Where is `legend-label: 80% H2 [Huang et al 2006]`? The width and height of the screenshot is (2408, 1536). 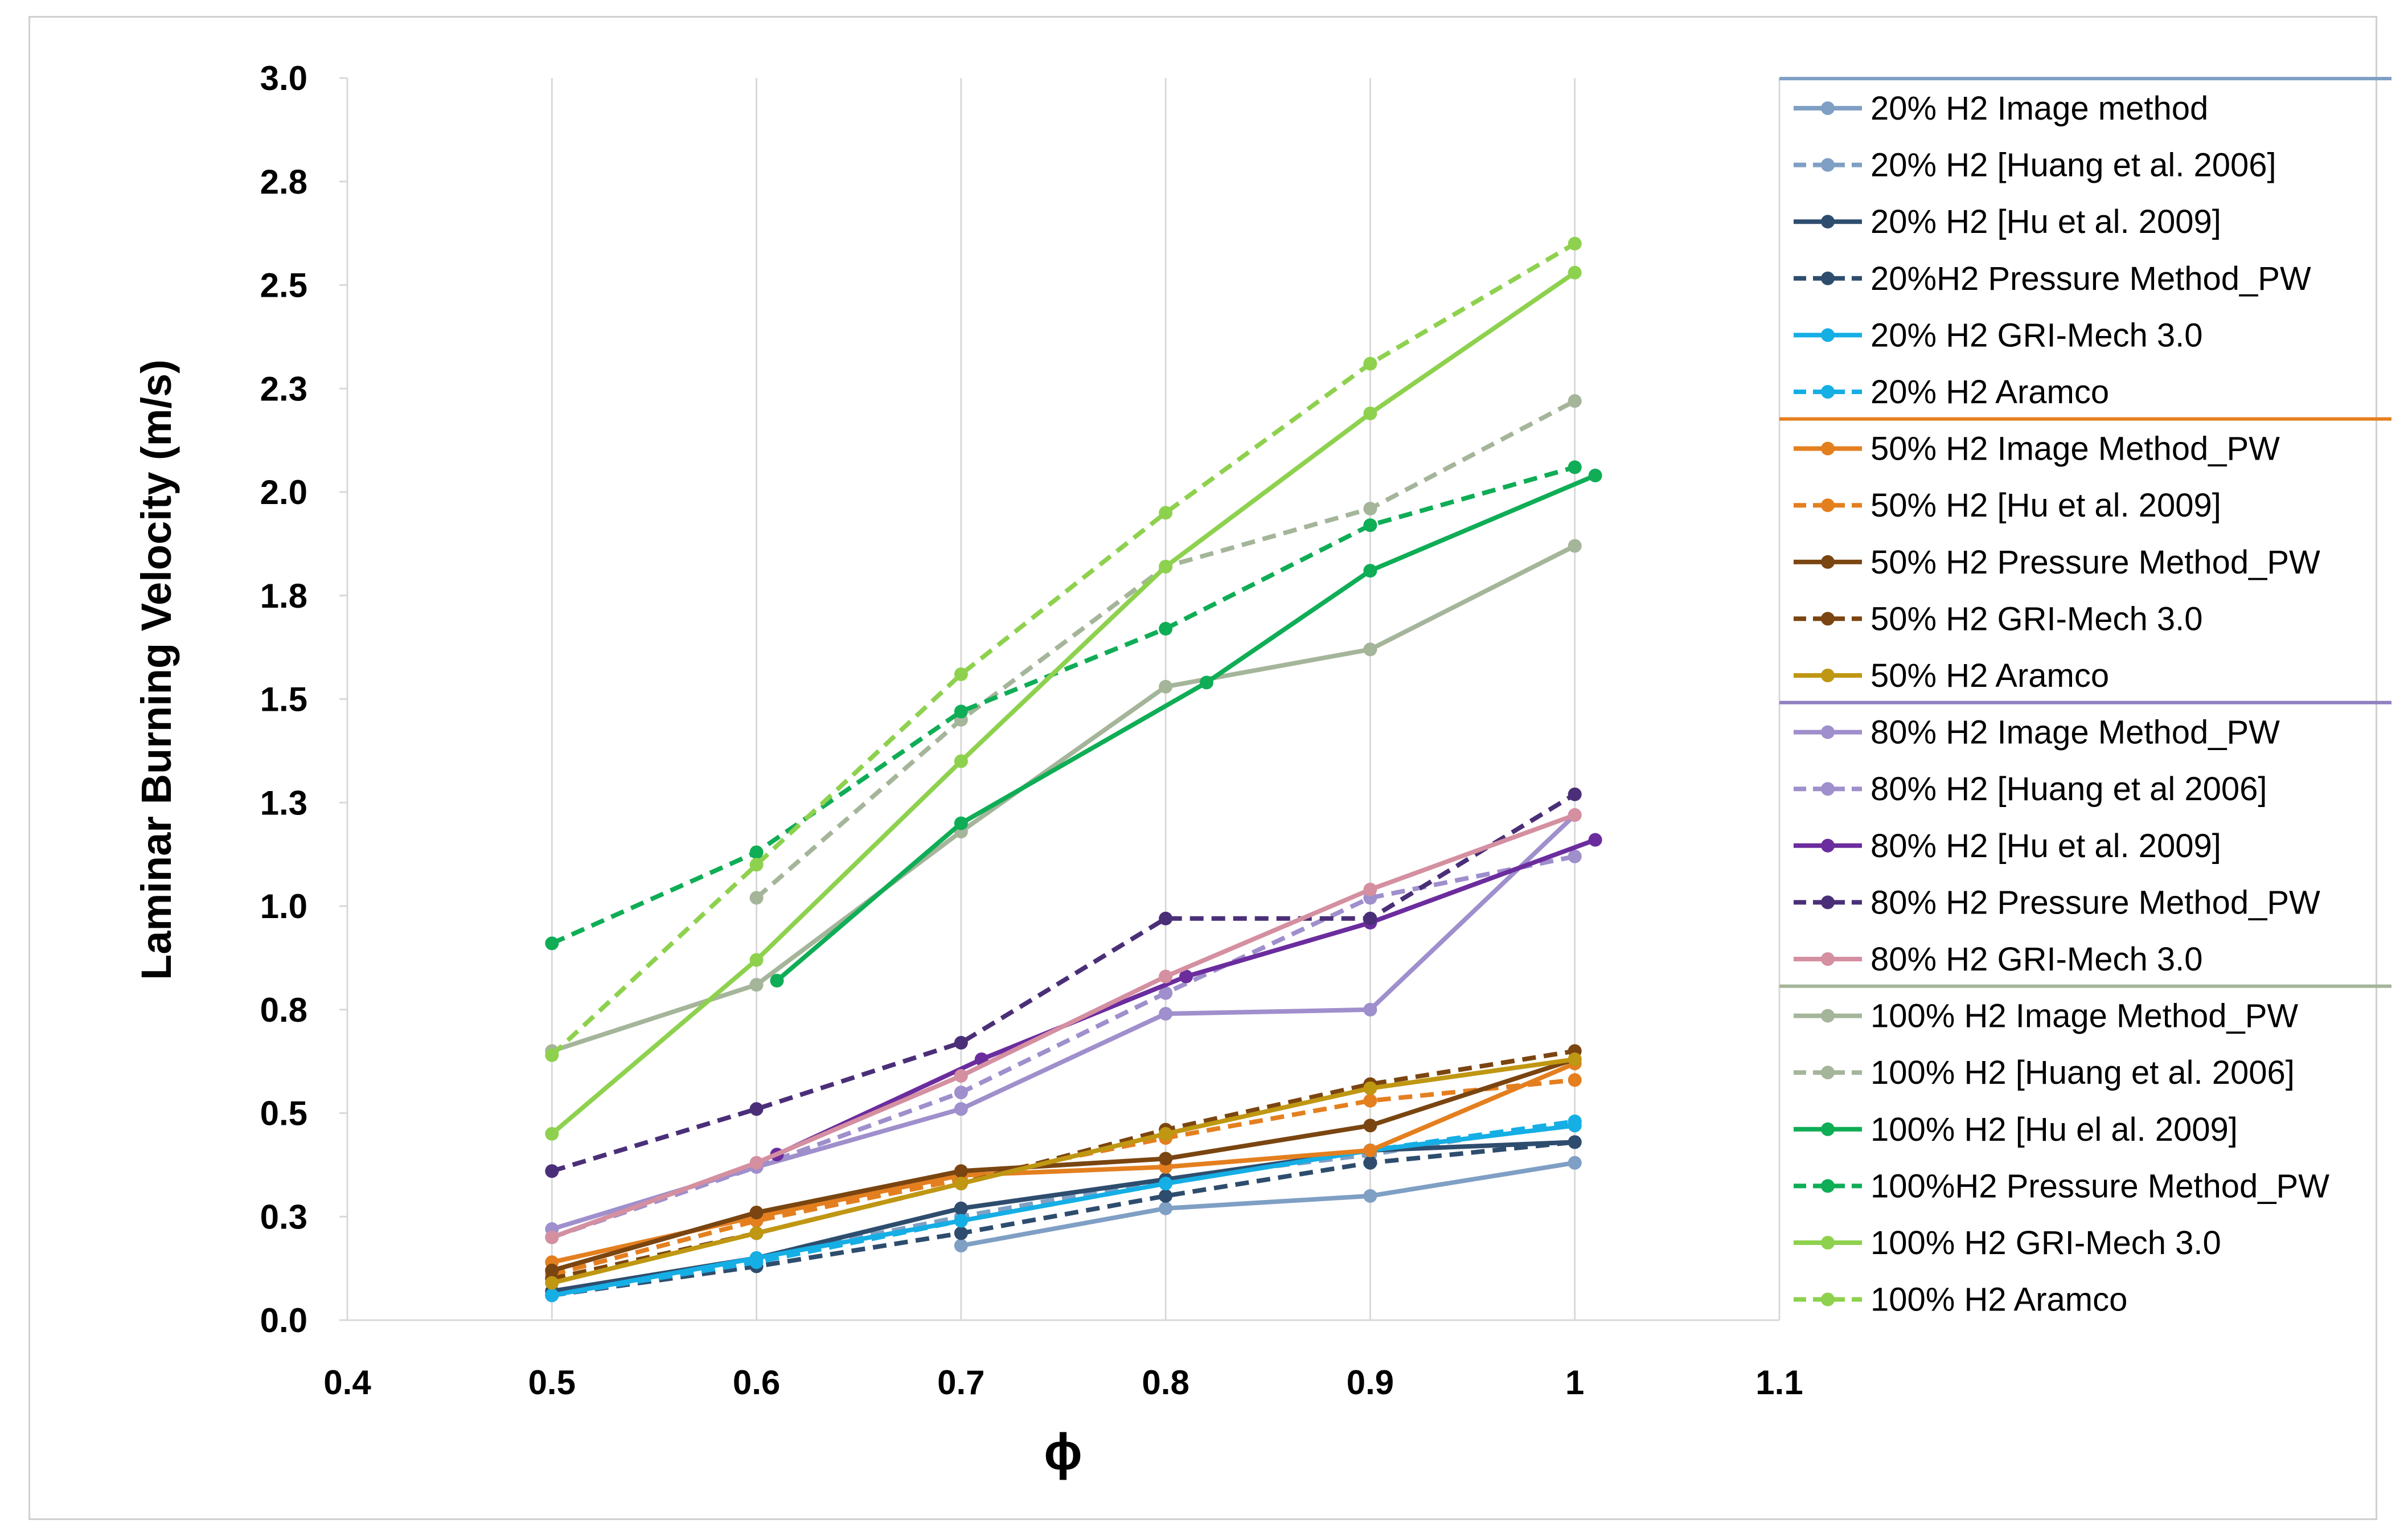 legend-label: 80% H2 [Huang et al 2006] is located at coordinates (2068, 789).